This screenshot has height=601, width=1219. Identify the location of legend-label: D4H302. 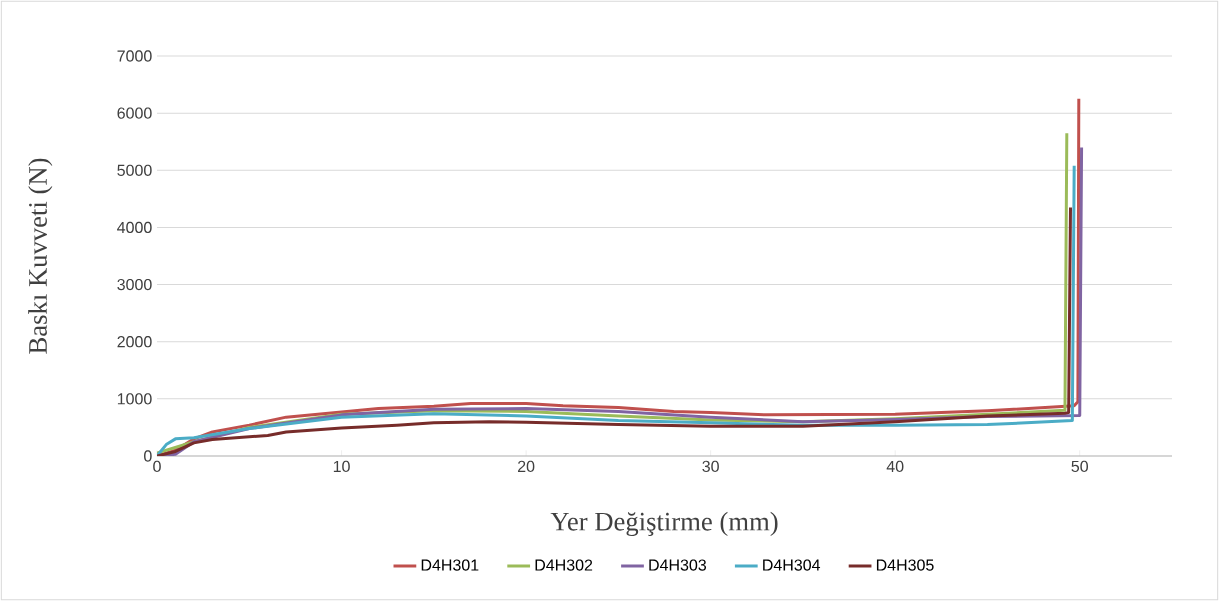
(564, 565).